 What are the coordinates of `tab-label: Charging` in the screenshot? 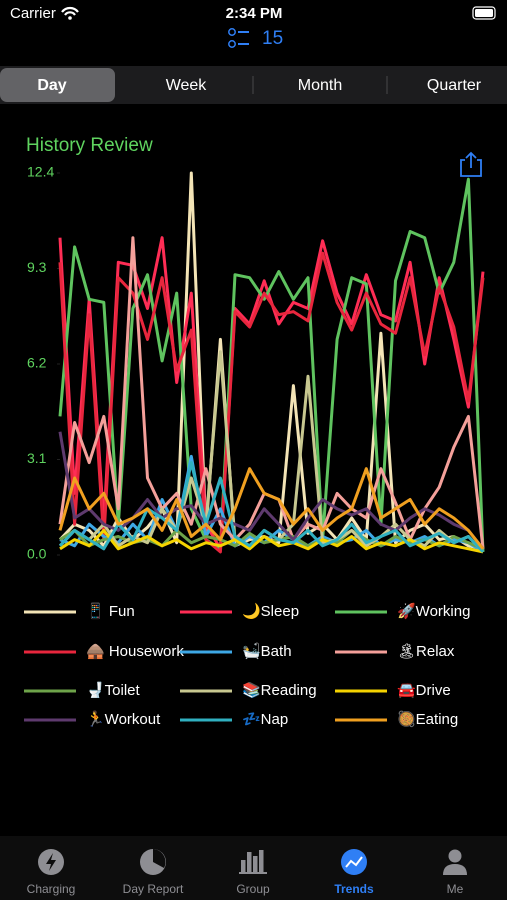 It's located at (51, 889).